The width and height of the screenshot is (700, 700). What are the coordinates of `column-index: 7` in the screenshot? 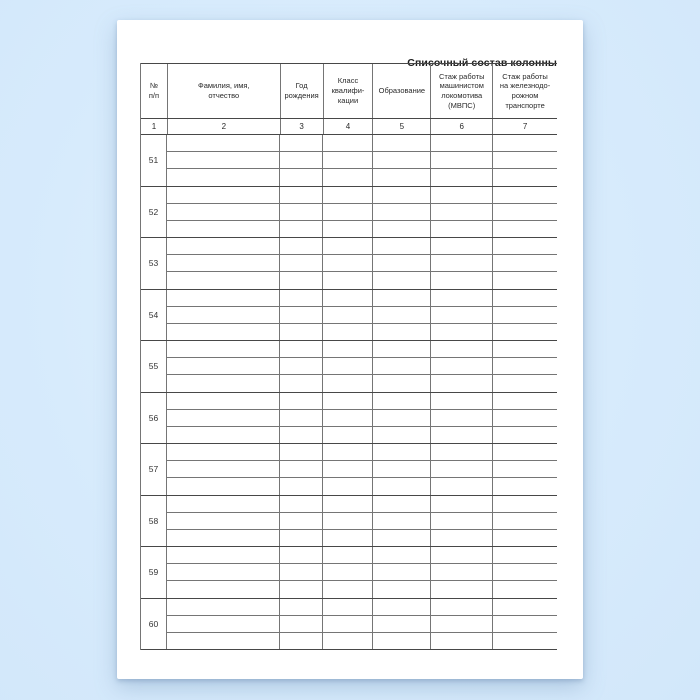 It's located at (525, 126).